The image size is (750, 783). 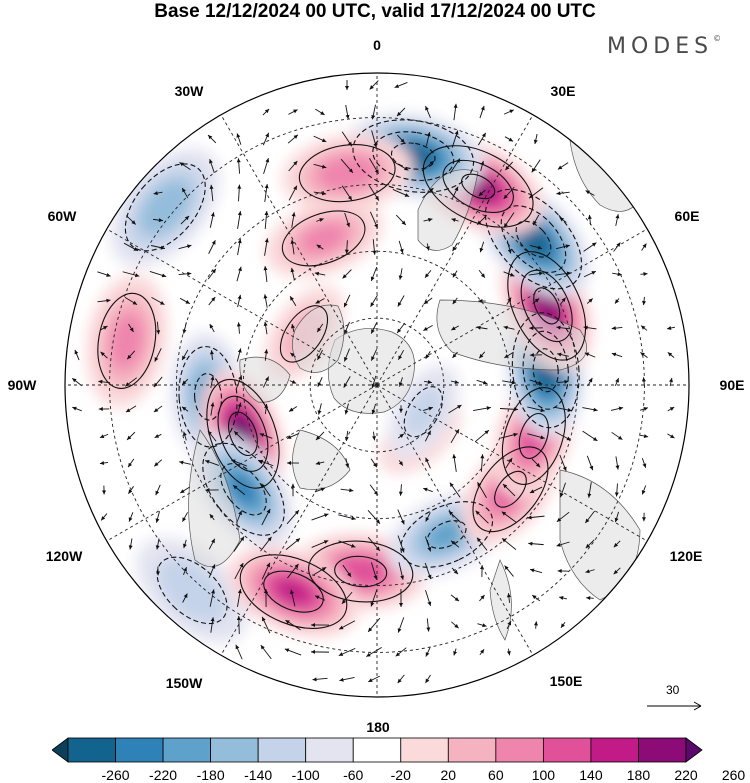 What do you see at coordinates (664, 46) in the screenshot?
I see `brand-logo: MODES©` at bounding box center [664, 46].